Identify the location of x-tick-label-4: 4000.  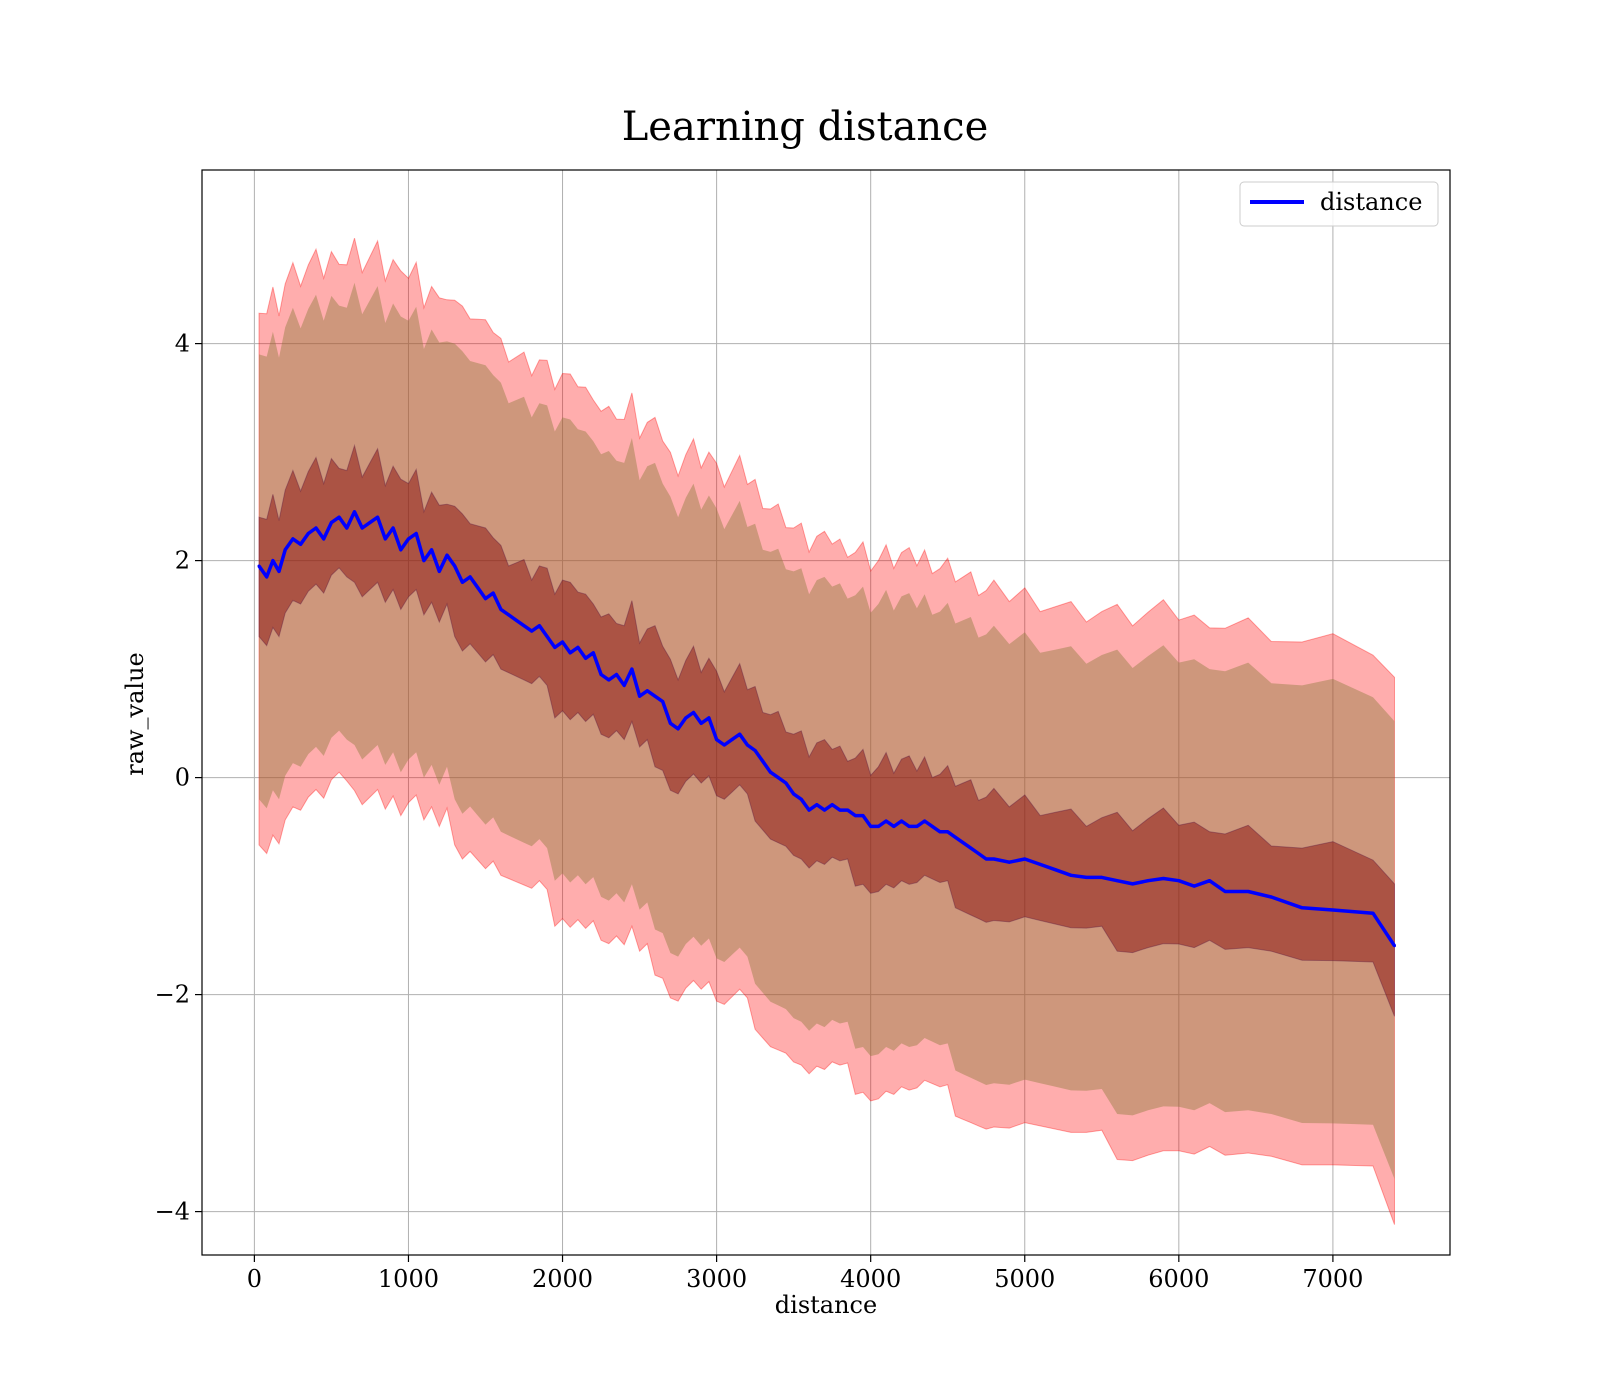
(870, 1279).